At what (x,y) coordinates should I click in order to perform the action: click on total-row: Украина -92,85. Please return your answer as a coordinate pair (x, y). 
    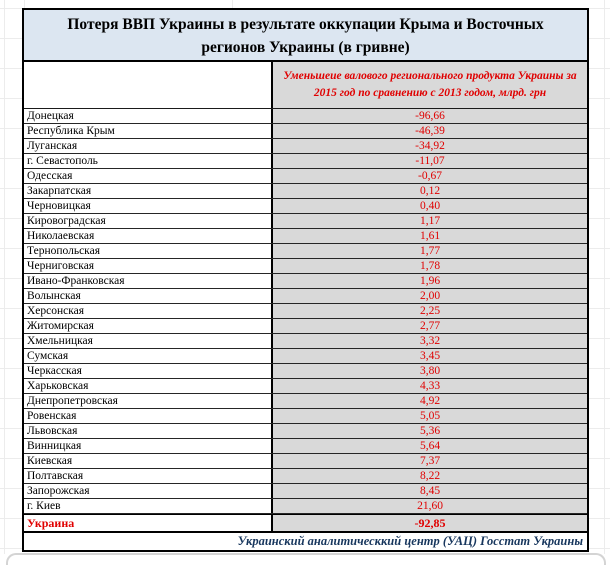
    Looking at the image, I should click on (305, 523).